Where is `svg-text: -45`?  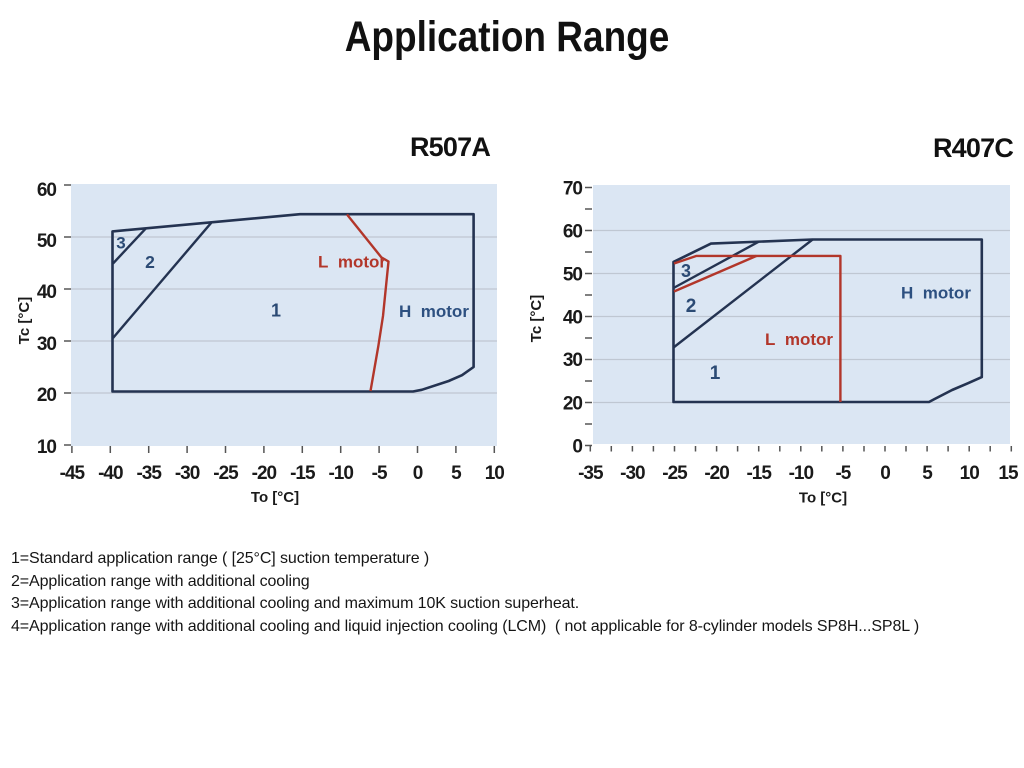 svg-text: -45 is located at coordinates (73, 473).